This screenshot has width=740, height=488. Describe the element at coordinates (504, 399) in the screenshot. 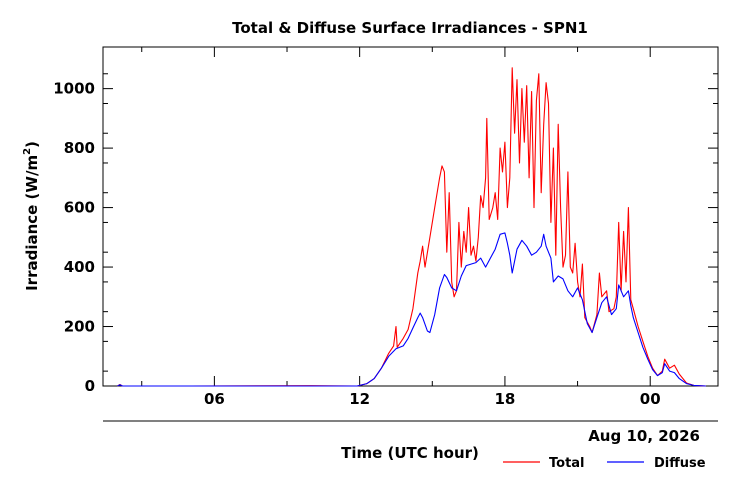

I see `x-tick-label: 18` at that location.